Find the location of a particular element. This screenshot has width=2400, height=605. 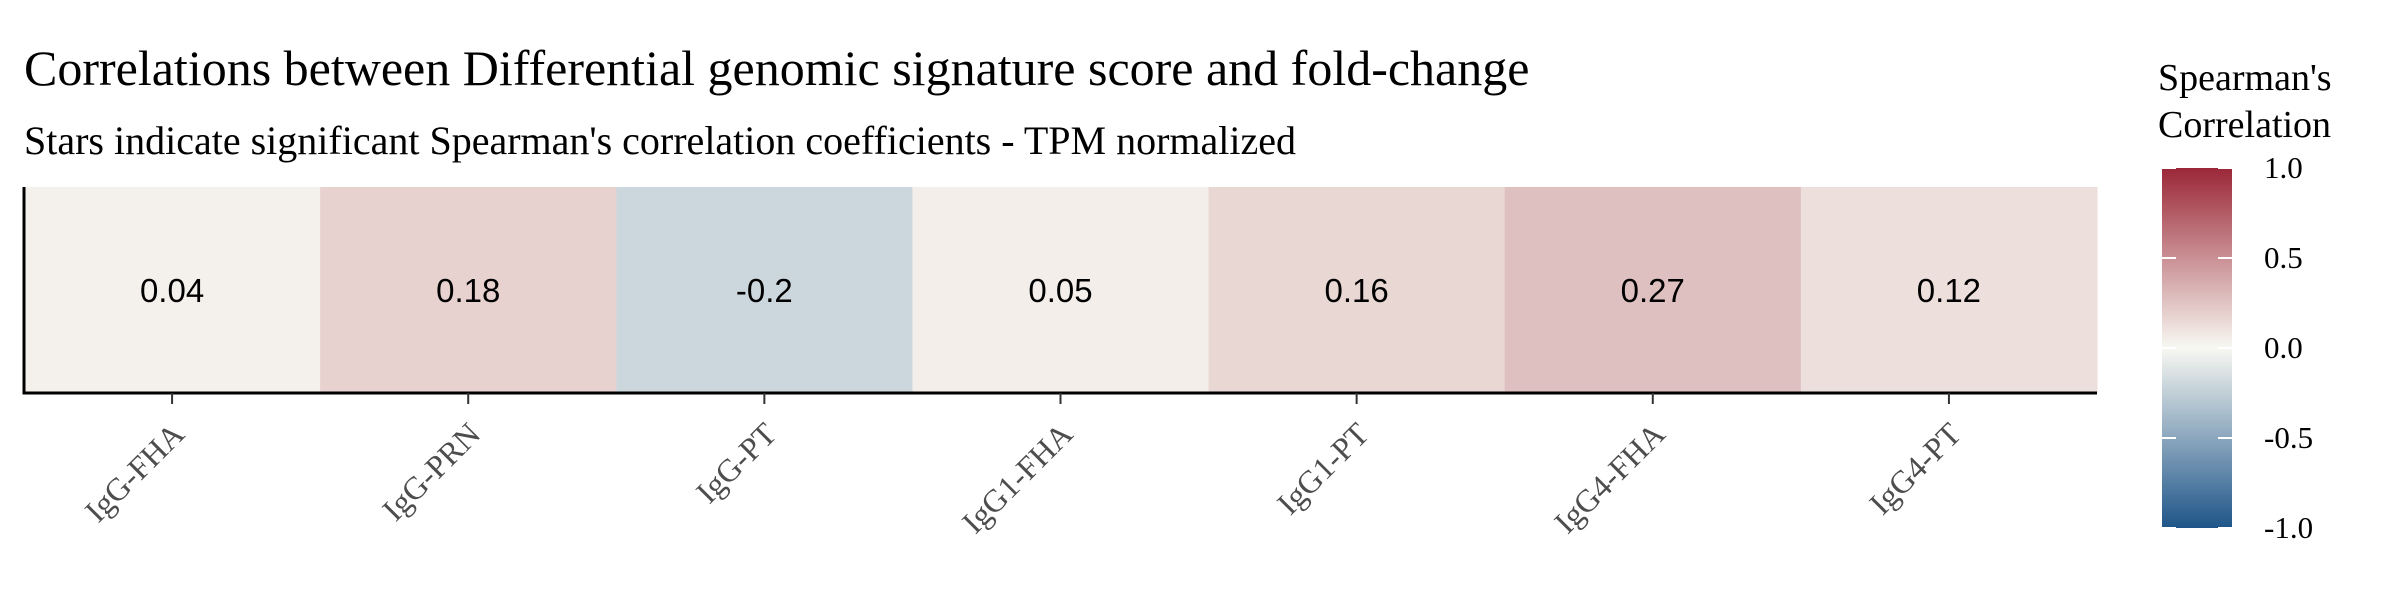

cell-value-label: -0.2 is located at coordinates (764, 290).